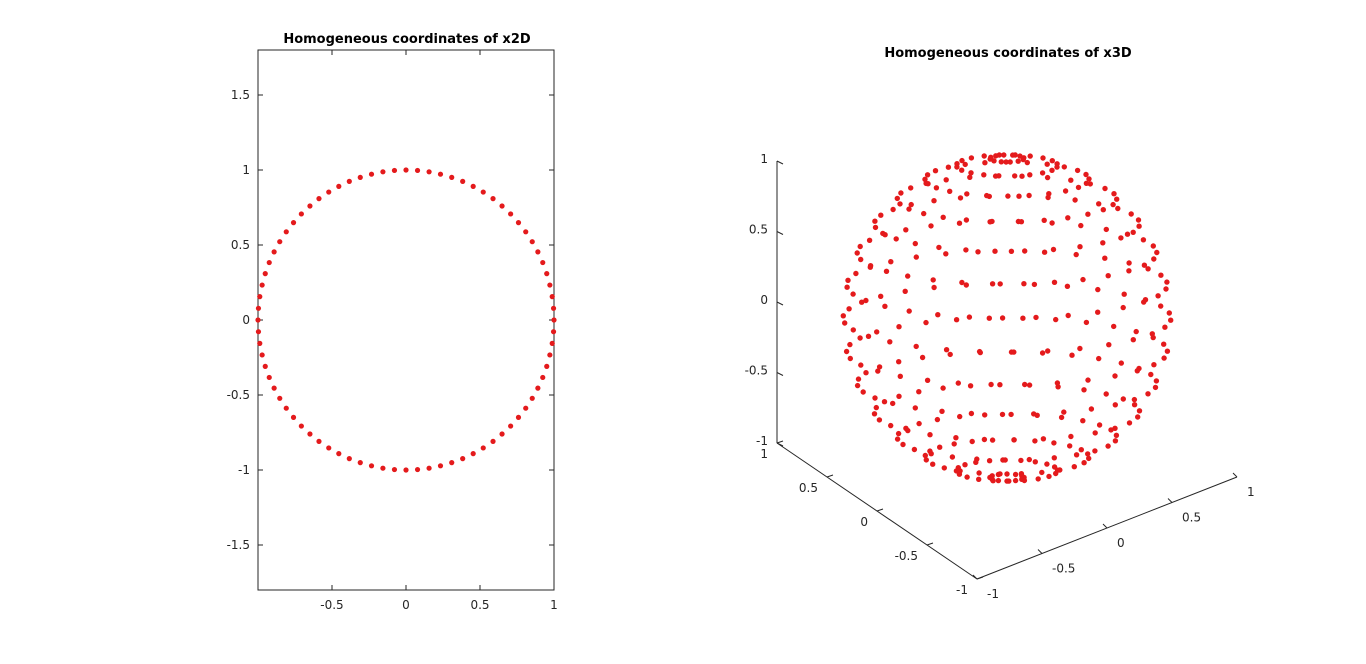  Describe the element at coordinates (762, 441) in the screenshot. I see `chart-3d-z-tick-label: -1` at that location.